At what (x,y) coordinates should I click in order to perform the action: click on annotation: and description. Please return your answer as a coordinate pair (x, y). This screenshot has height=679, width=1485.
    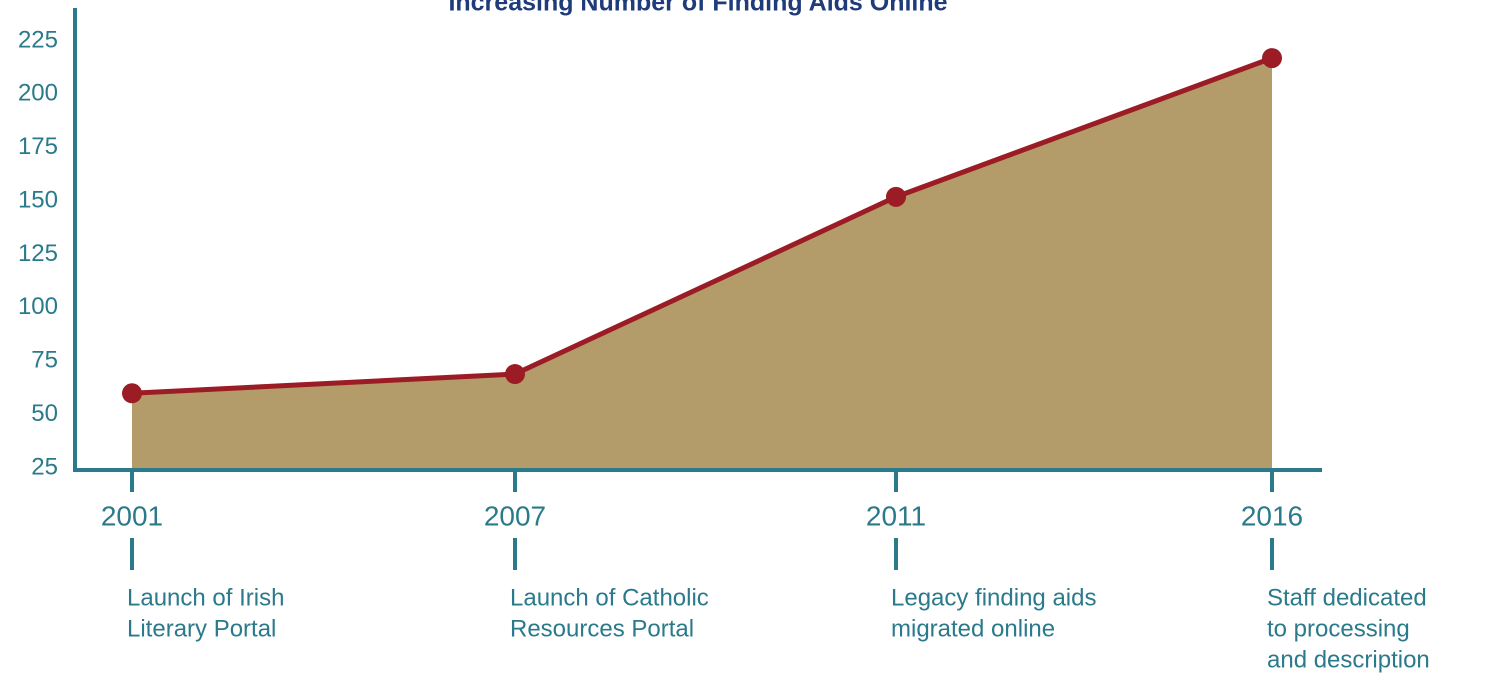
    Looking at the image, I should click on (1348, 659).